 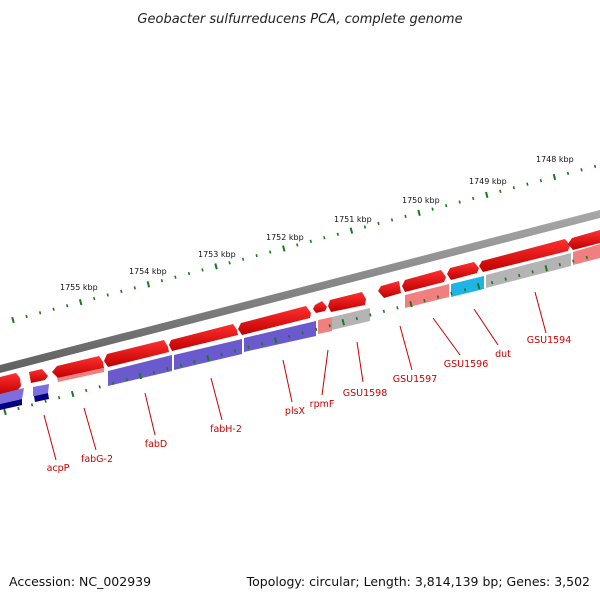 What do you see at coordinates (424, 281) in the screenshot?
I see `cds-arrow-GSU1596` at bounding box center [424, 281].